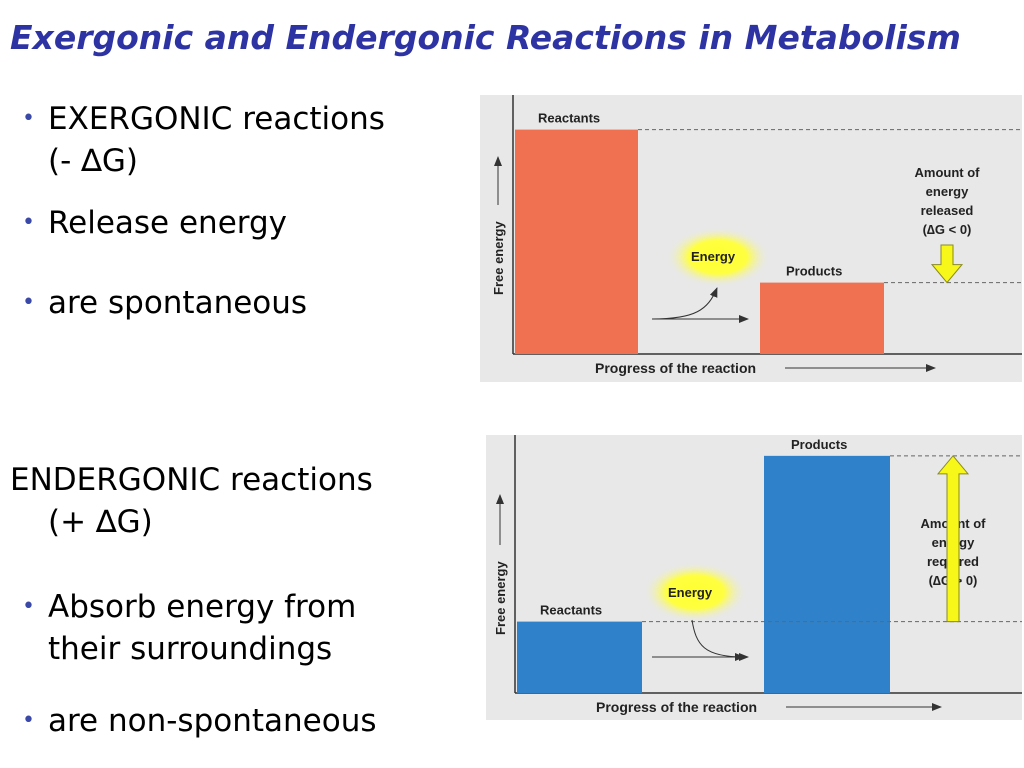  What do you see at coordinates (191, 480) in the screenshot?
I see `endergonic-heading-line1: ENDERGONIC reactions` at bounding box center [191, 480].